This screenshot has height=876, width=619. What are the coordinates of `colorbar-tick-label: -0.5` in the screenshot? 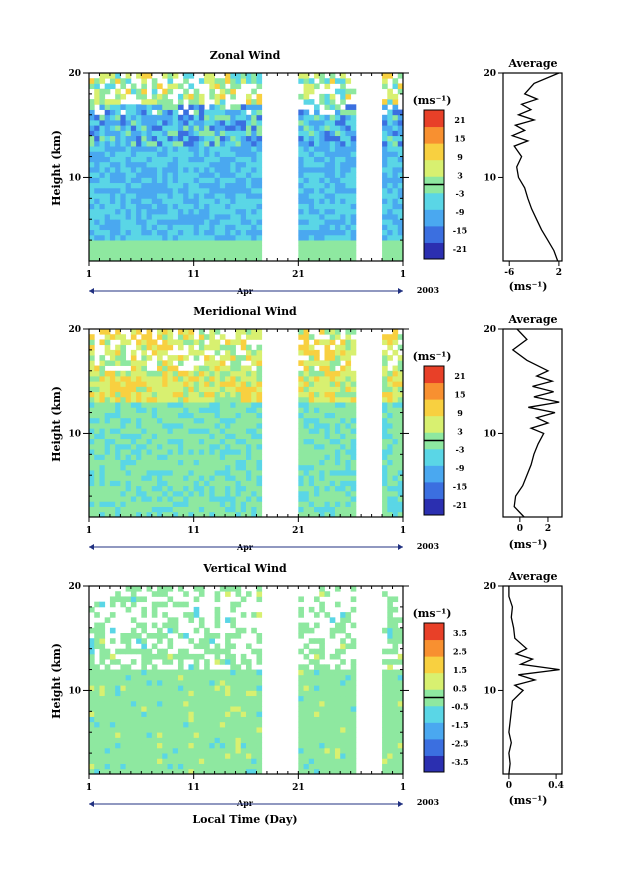 It's located at (459, 707).